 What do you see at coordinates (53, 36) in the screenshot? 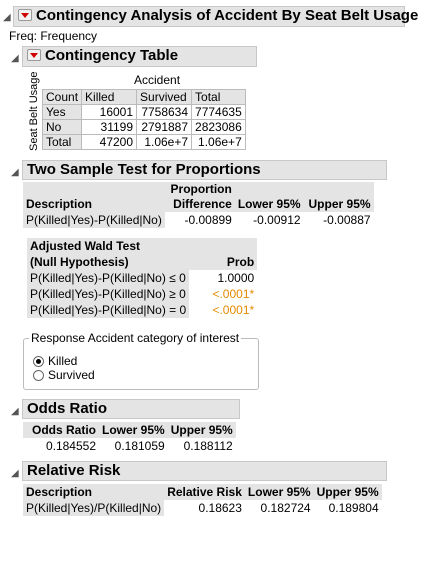
I see `freq-label: Freq: Frequency` at bounding box center [53, 36].